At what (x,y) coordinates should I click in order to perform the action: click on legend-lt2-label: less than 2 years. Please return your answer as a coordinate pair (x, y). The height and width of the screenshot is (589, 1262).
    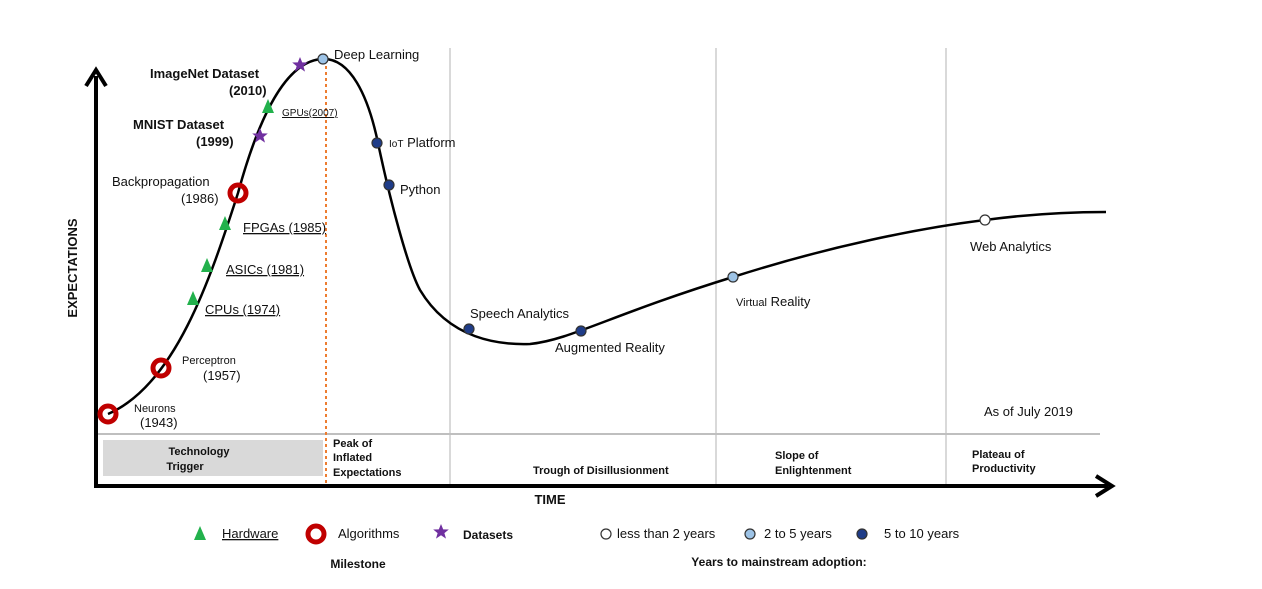
    Looking at the image, I should click on (666, 533).